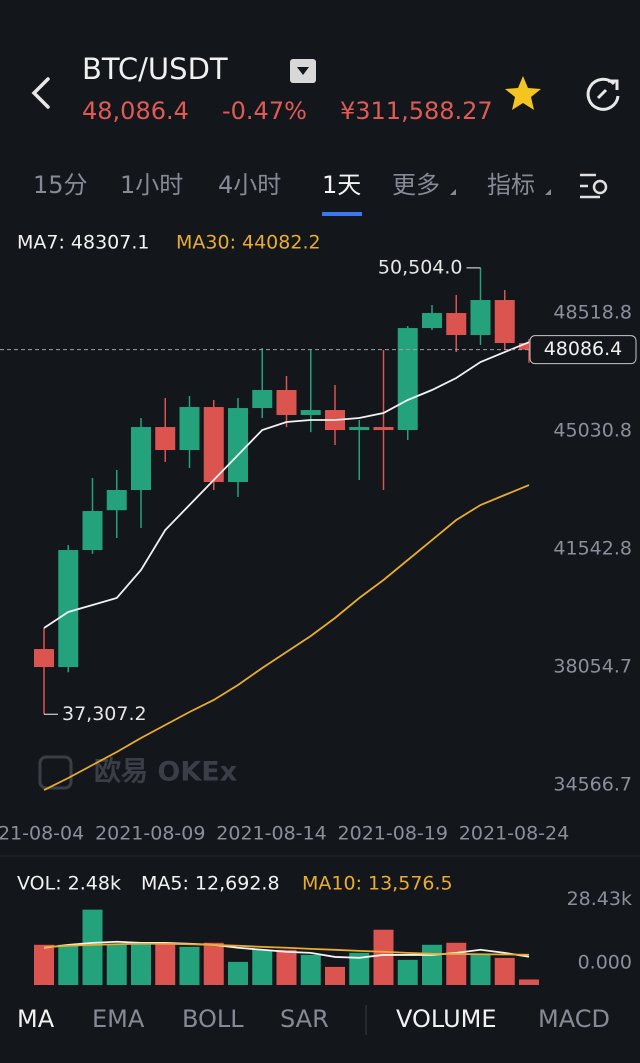 The width and height of the screenshot is (640, 1063). Describe the element at coordinates (104, 714) in the screenshot. I see `low-label: 37,307.2` at that location.